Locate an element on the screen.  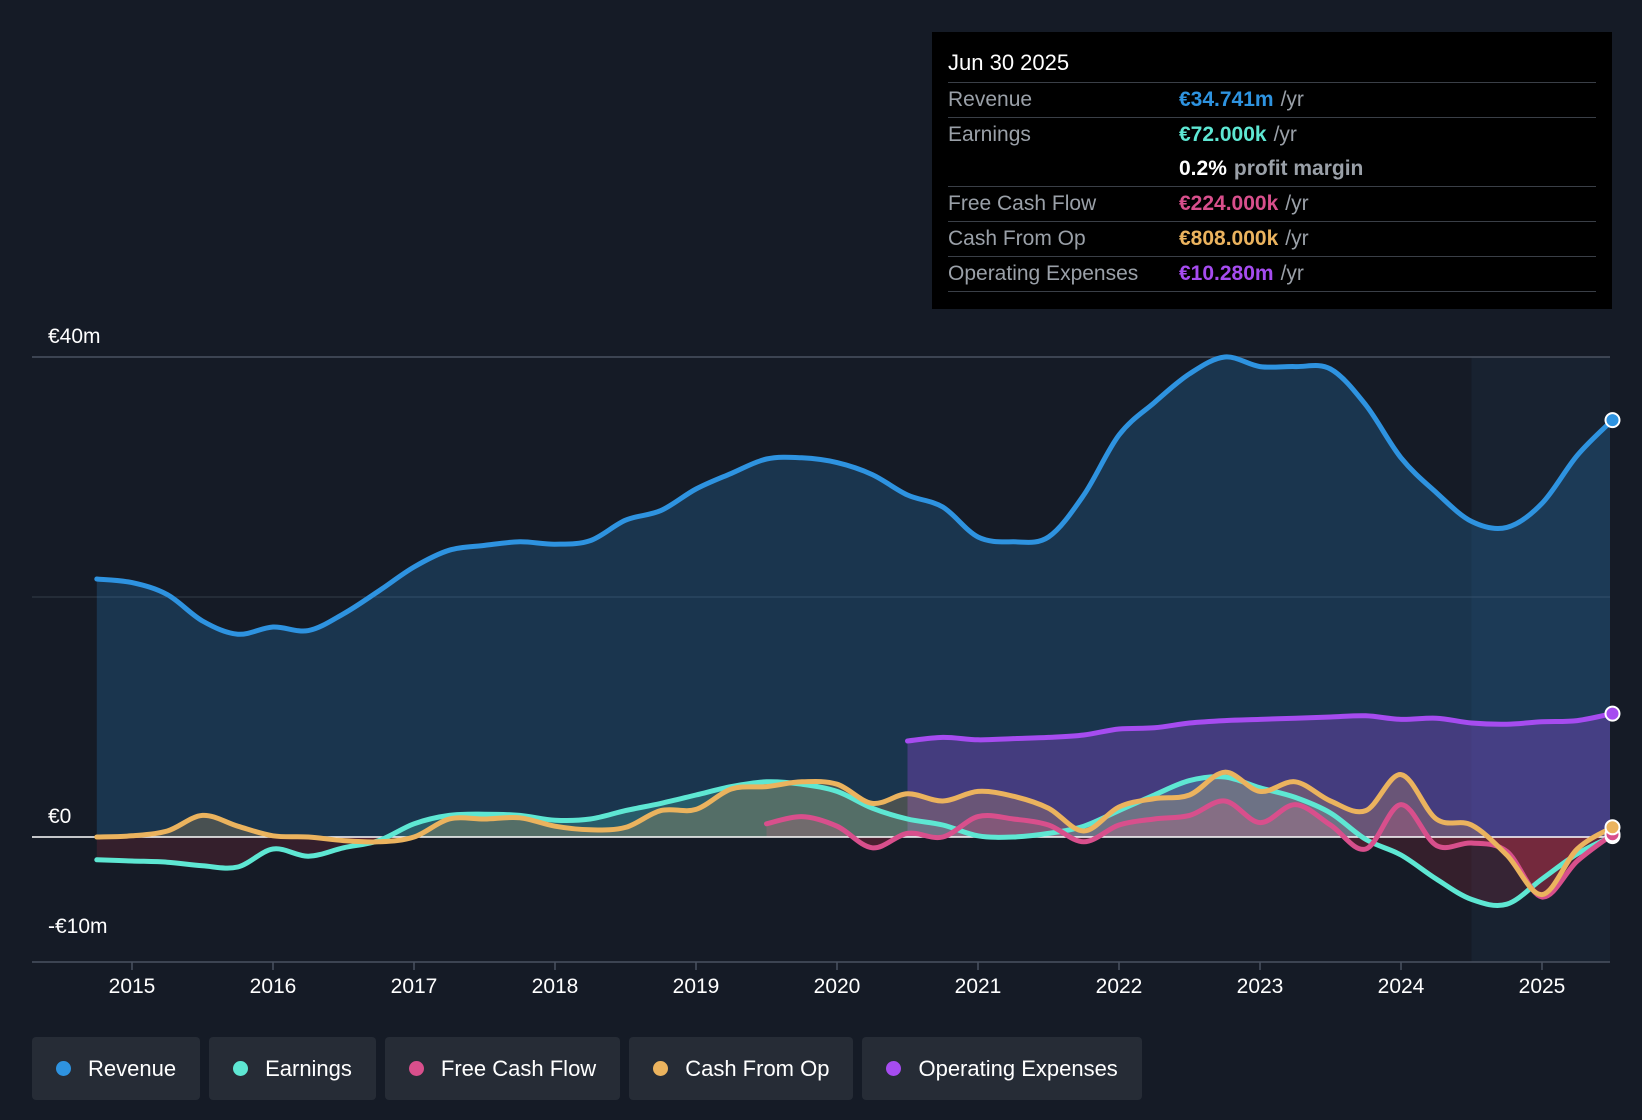
x-tick-label: 2025 is located at coordinates (1542, 986).